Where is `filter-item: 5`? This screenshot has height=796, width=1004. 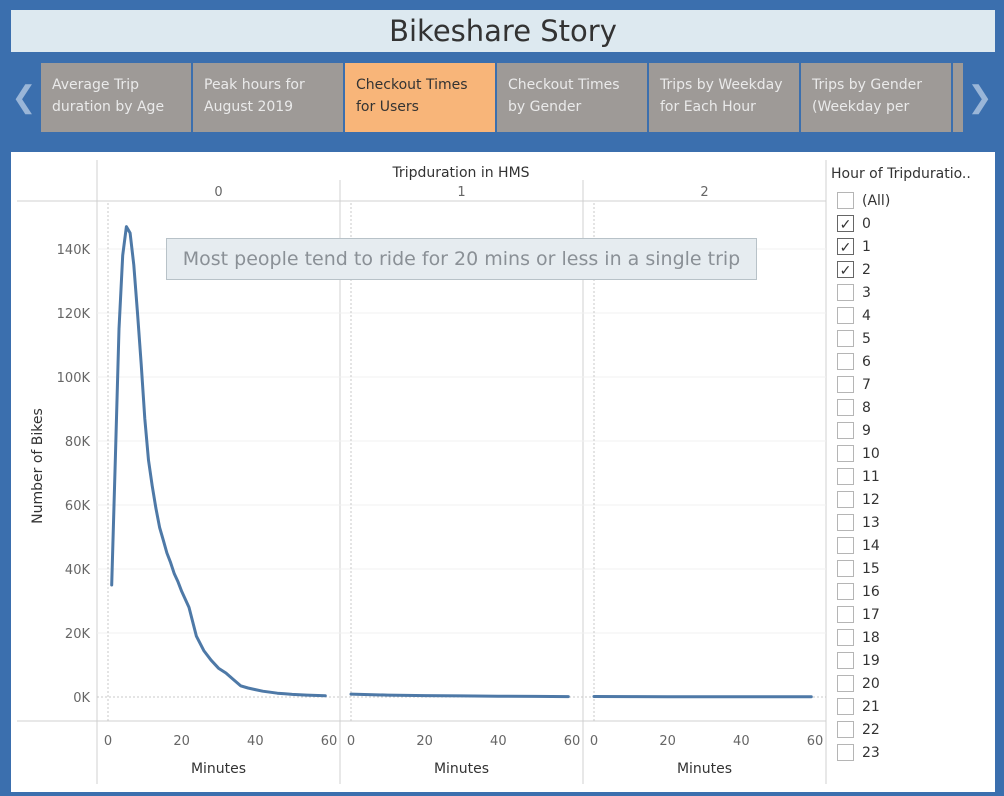 filter-item: 5 is located at coordinates (913, 338).